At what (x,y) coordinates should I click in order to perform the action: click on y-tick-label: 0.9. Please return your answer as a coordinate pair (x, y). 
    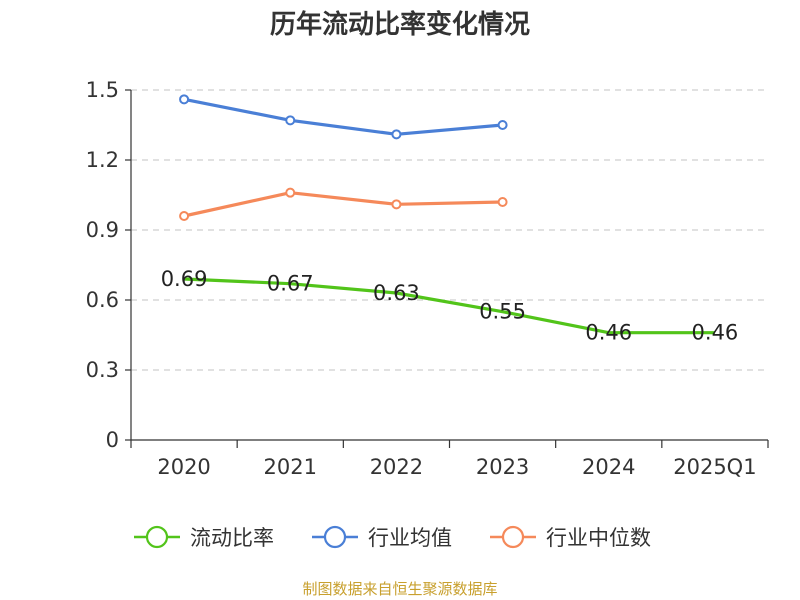
    Looking at the image, I should click on (102, 230).